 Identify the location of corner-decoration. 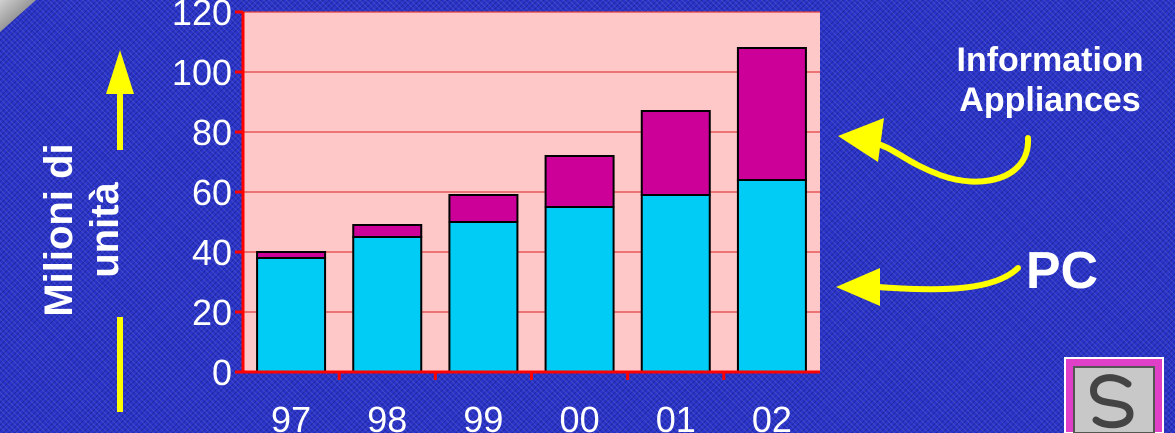
(18, 16).